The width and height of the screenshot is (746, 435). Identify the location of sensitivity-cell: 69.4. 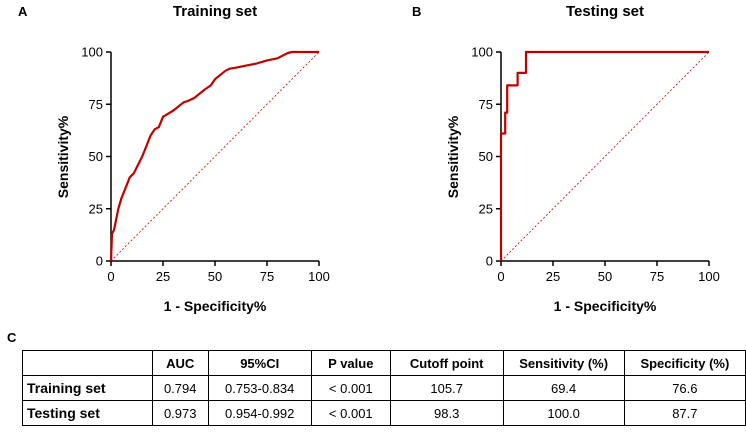
(563, 388).